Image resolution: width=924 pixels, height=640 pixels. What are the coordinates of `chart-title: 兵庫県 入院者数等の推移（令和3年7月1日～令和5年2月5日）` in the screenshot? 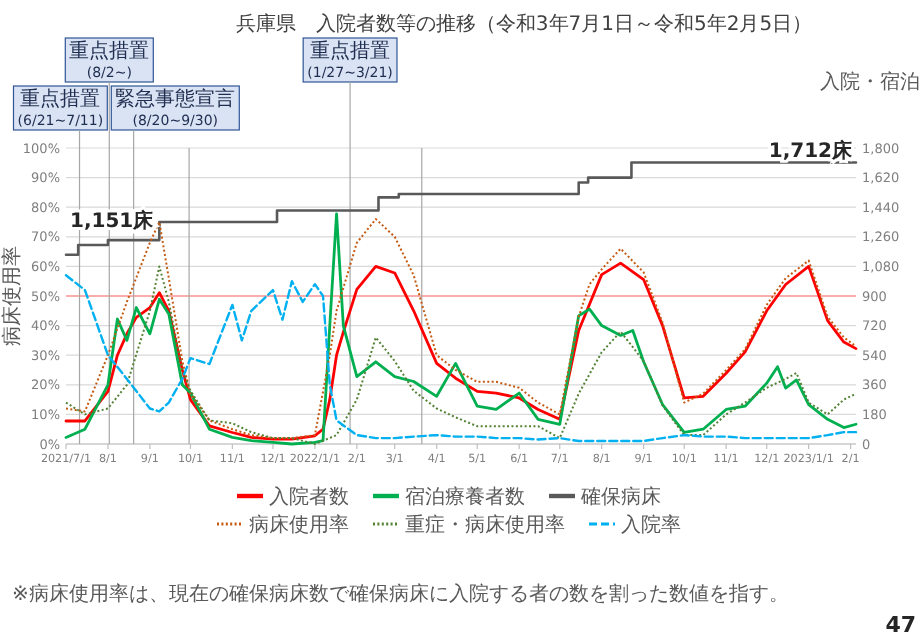 It's located at (524, 24).